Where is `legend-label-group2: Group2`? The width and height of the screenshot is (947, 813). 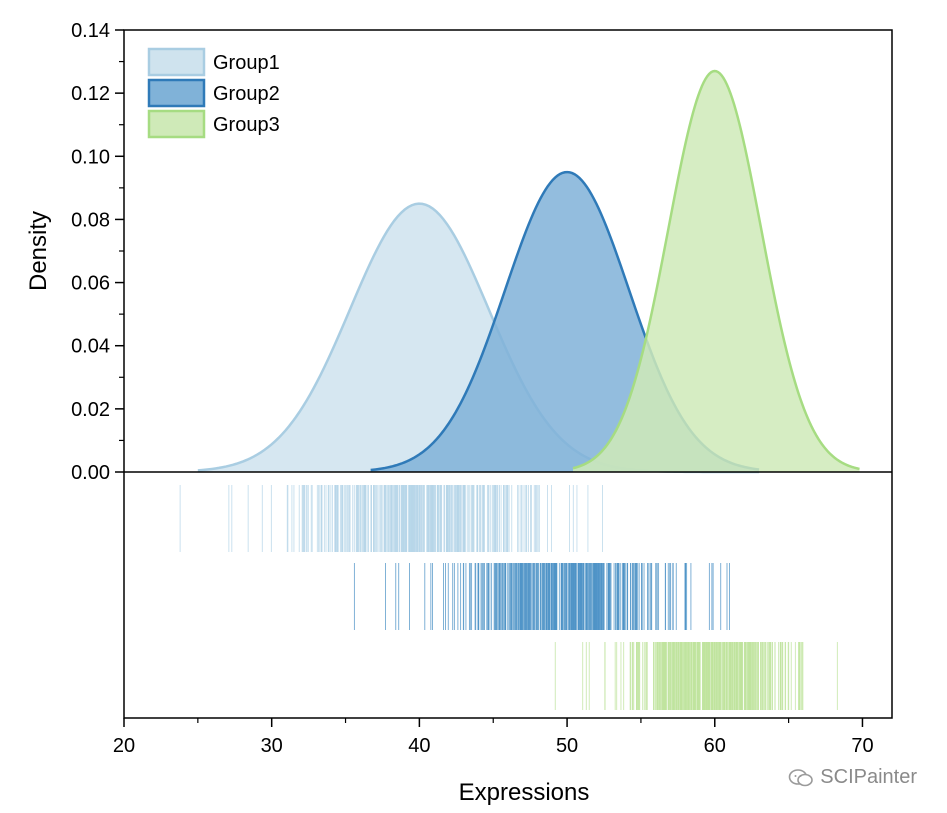 legend-label-group2: Group2 is located at coordinates (246, 94).